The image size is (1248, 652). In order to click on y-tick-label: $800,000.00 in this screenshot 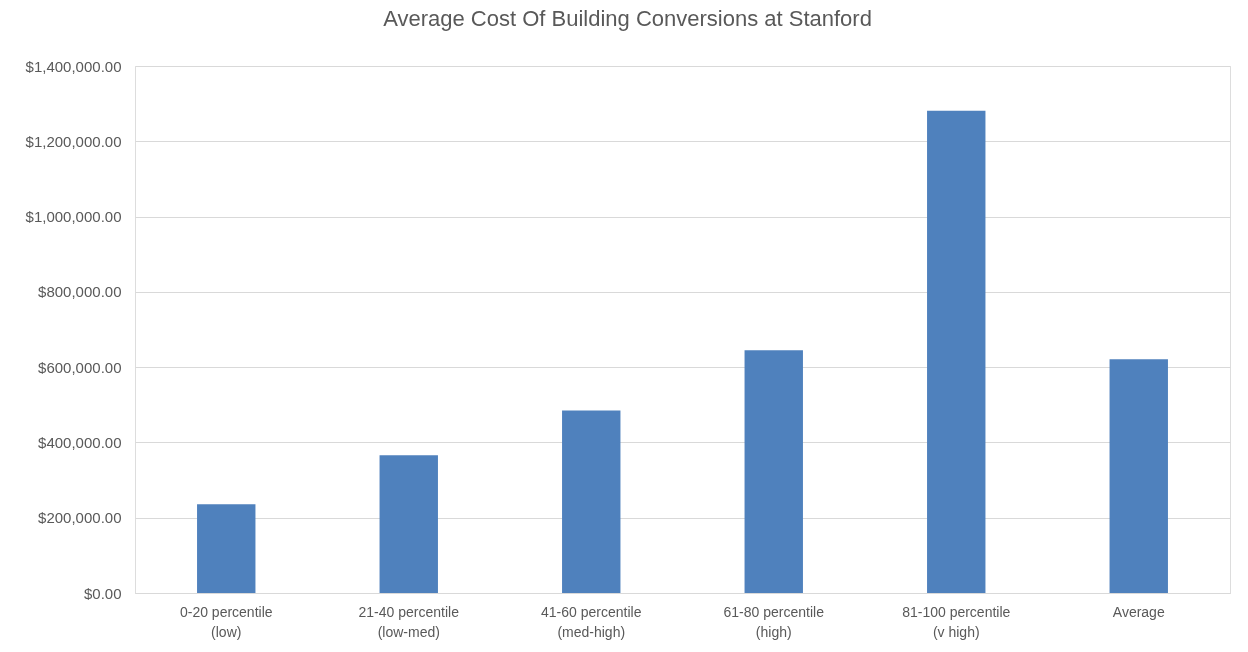, I will do `click(80, 292)`.